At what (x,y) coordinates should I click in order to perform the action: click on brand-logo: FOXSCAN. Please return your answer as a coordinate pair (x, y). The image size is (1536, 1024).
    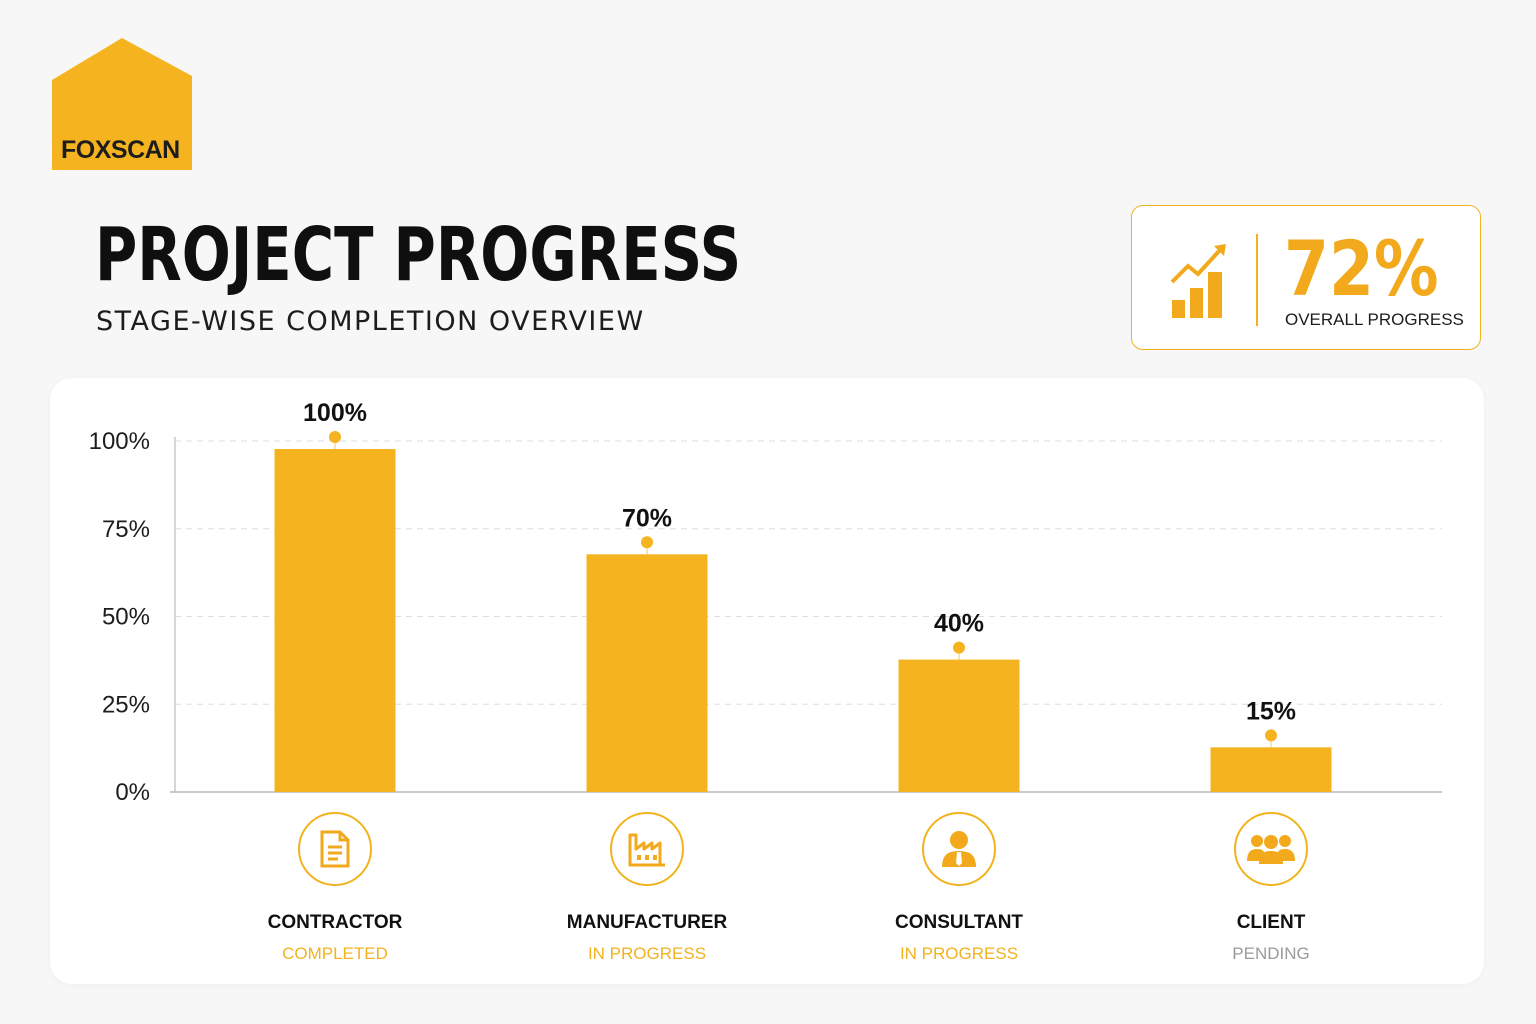
    Looking at the image, I should click on (122, 104).